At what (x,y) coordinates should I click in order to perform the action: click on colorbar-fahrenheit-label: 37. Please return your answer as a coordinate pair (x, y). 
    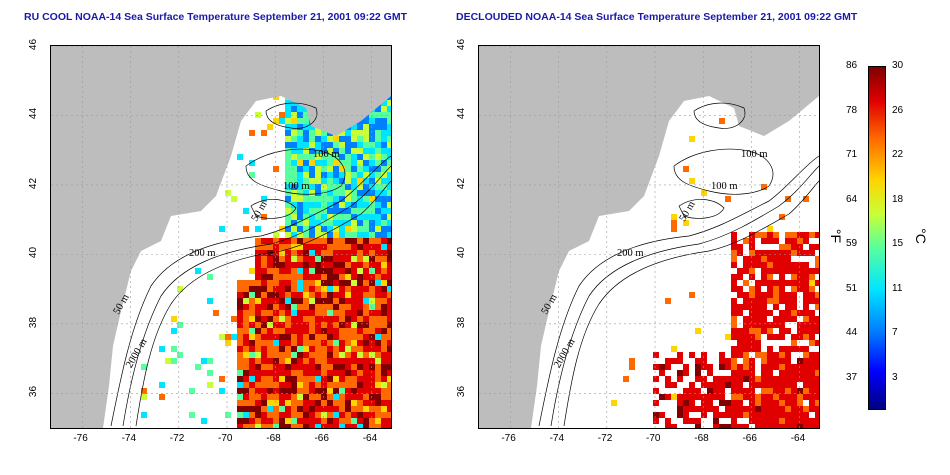
    Looking at the image, I should click on (852, 377).